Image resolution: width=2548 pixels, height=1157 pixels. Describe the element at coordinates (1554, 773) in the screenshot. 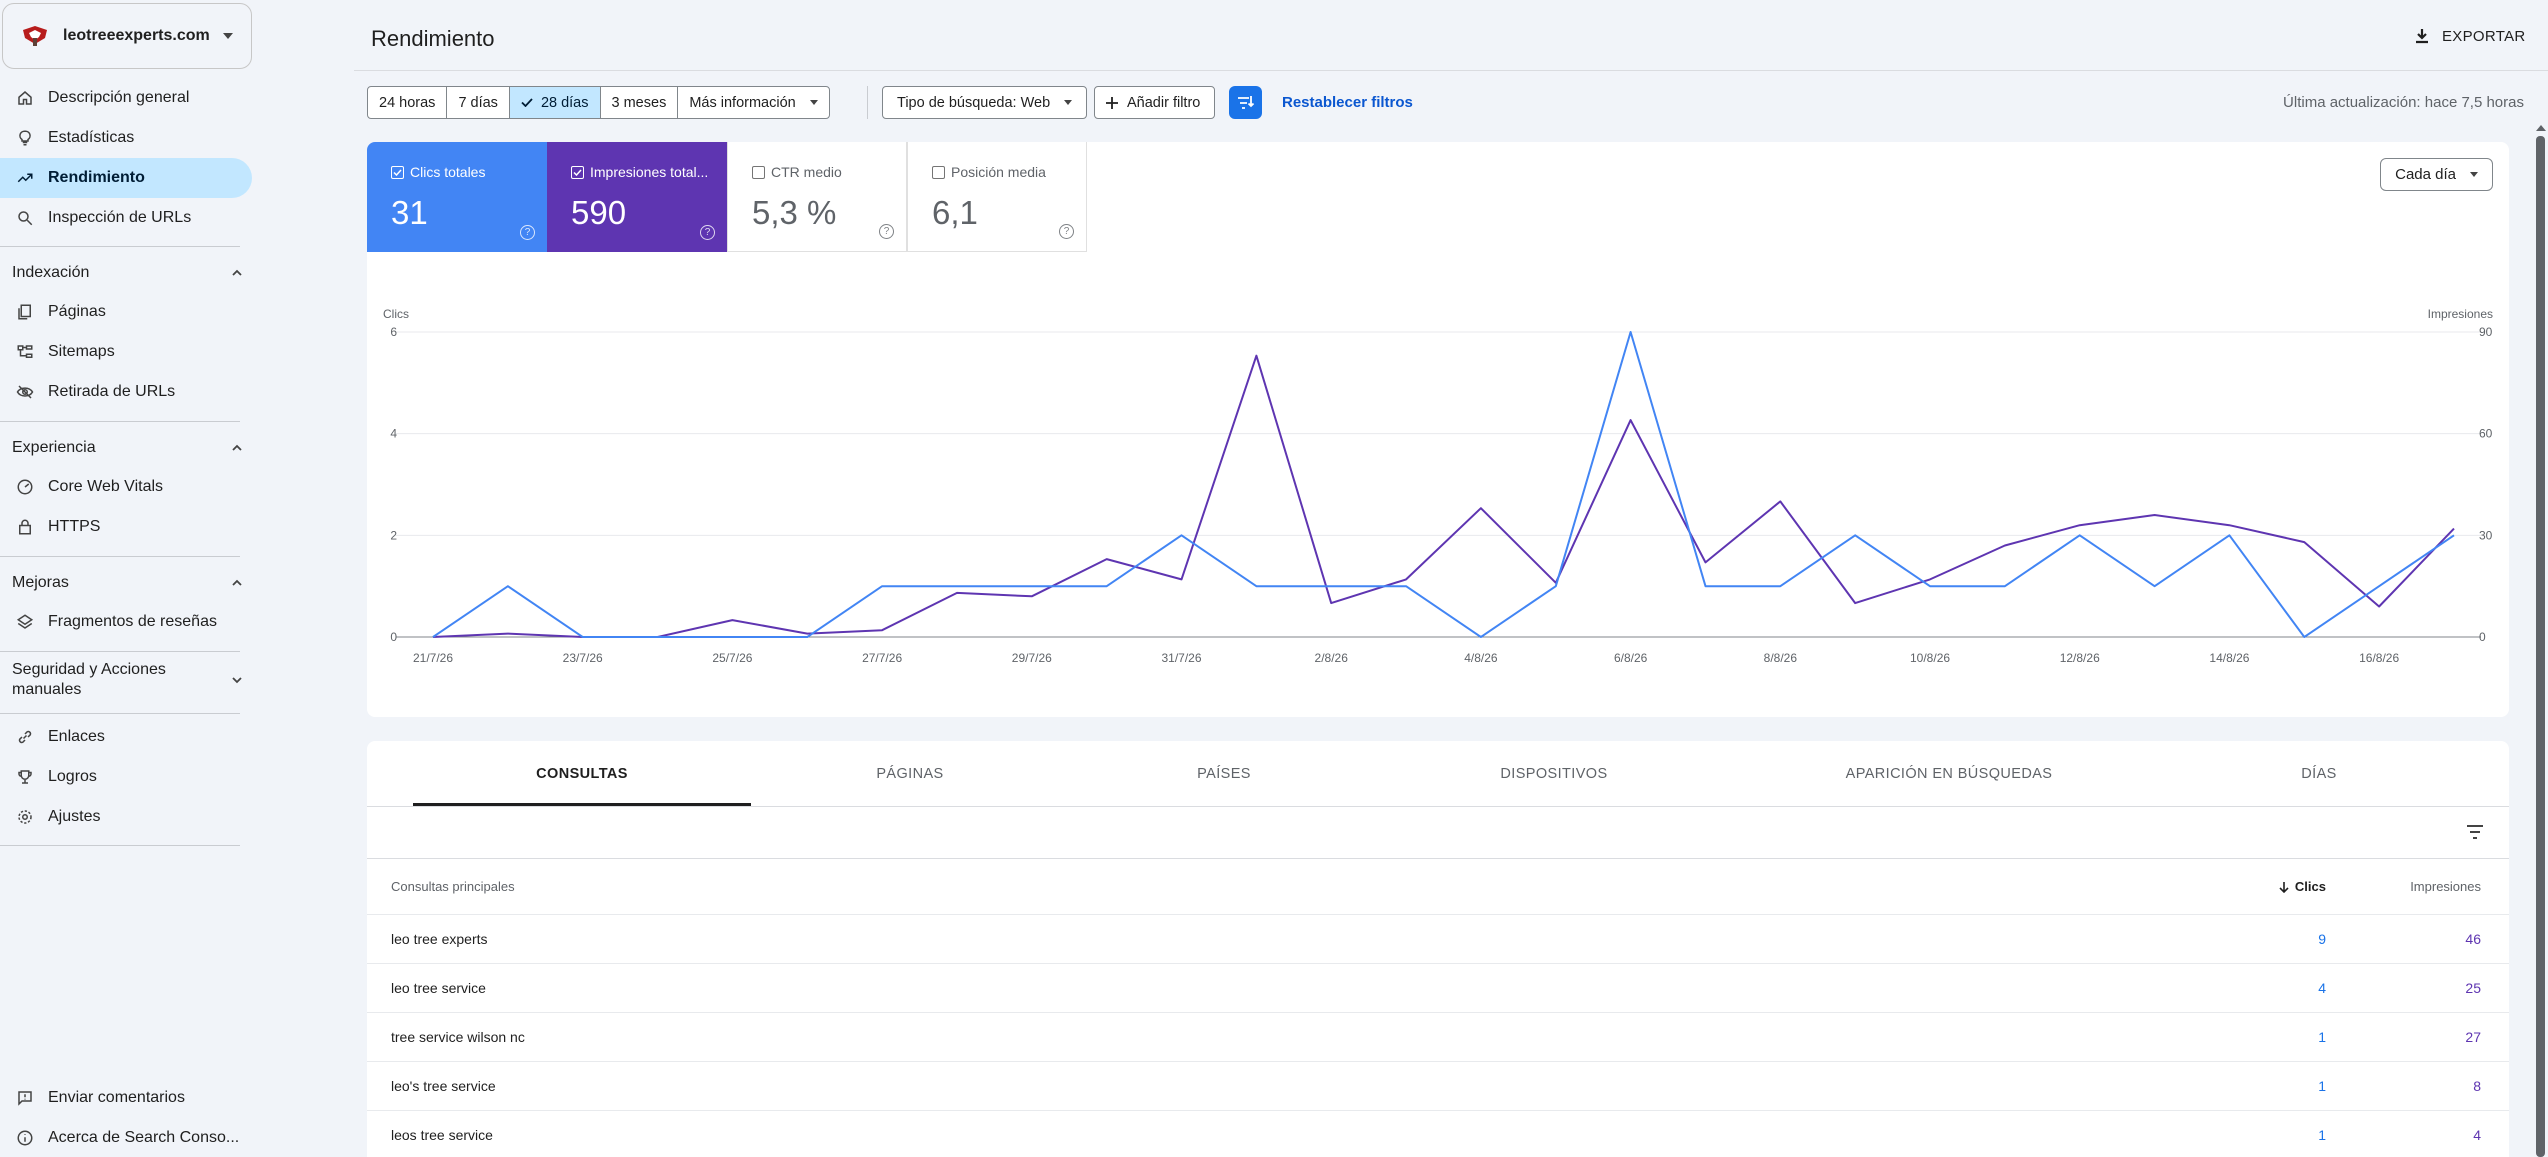

I see `tab-dispositivos: DISPOSITIVOS` at that location.